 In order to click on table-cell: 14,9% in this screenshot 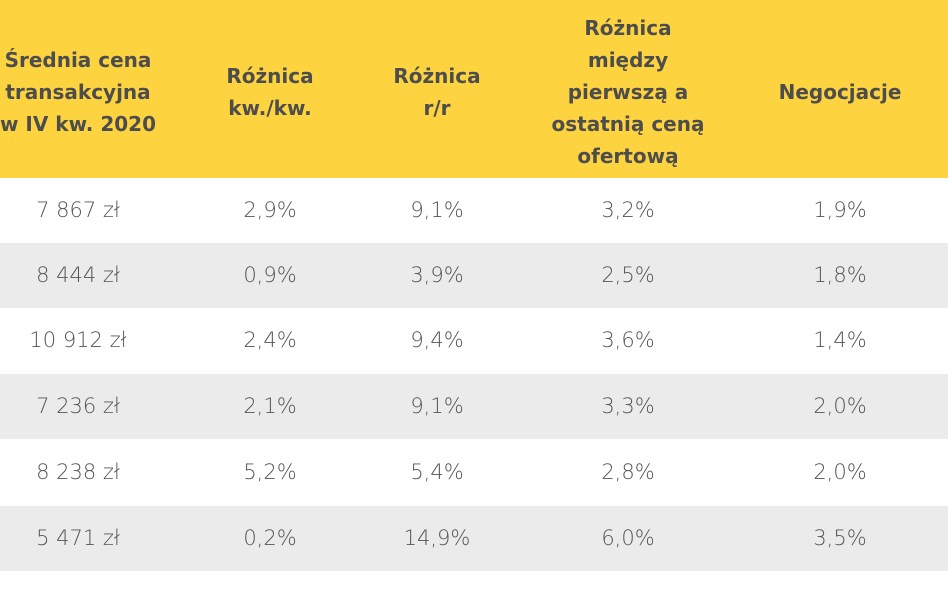, I will do `click(437, 538)`.